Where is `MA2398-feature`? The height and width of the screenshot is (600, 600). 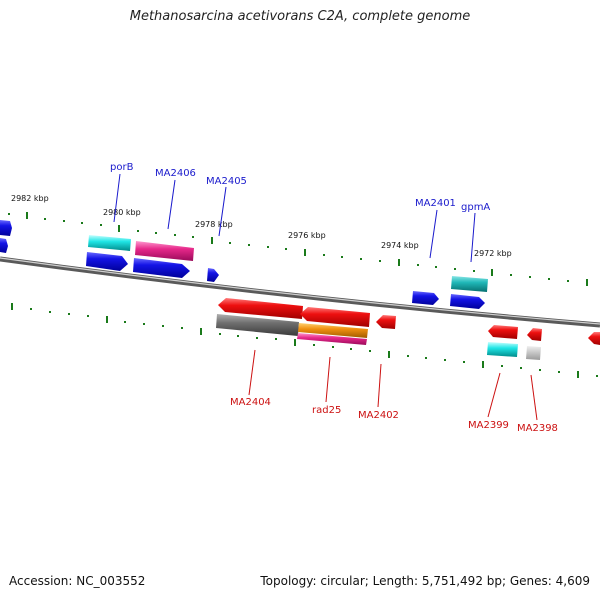 MA2398-feature is located at coordinates (533, 353).